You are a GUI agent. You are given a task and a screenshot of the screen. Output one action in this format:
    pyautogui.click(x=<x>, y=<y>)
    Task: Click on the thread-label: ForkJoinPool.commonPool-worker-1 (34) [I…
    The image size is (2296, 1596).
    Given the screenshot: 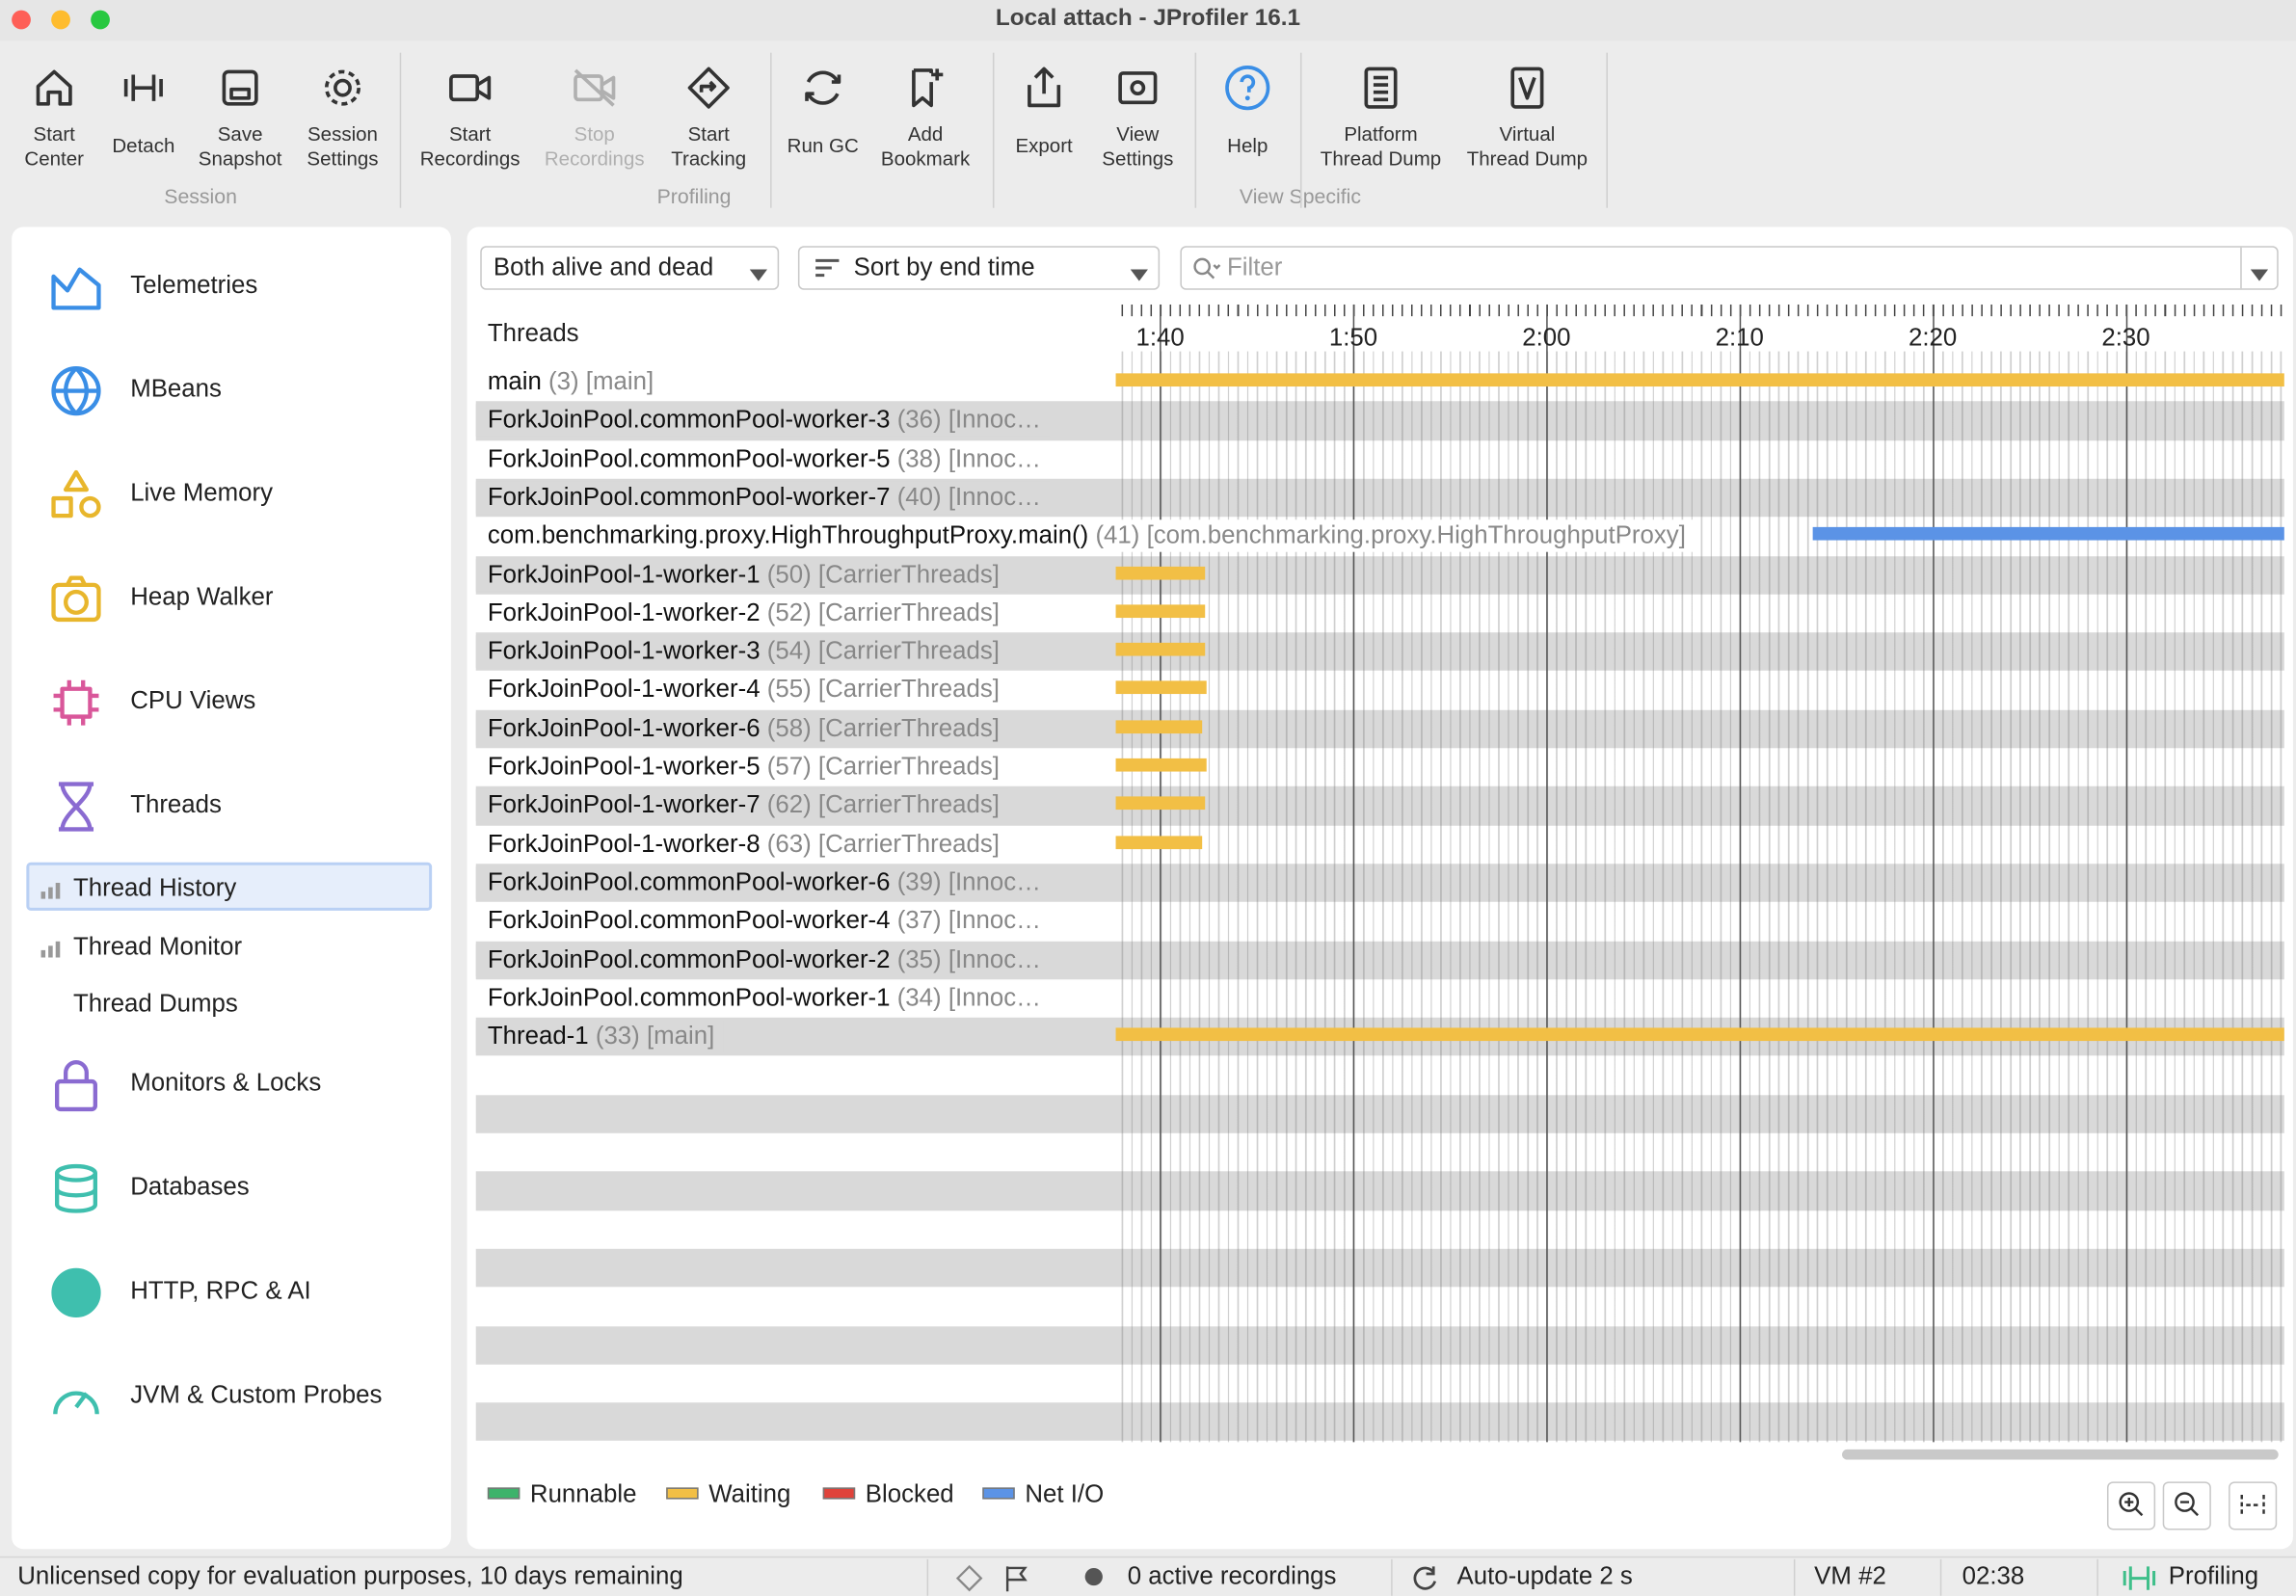 What is the action you would take?
    pyautogui.click(x=763, y=999)
    